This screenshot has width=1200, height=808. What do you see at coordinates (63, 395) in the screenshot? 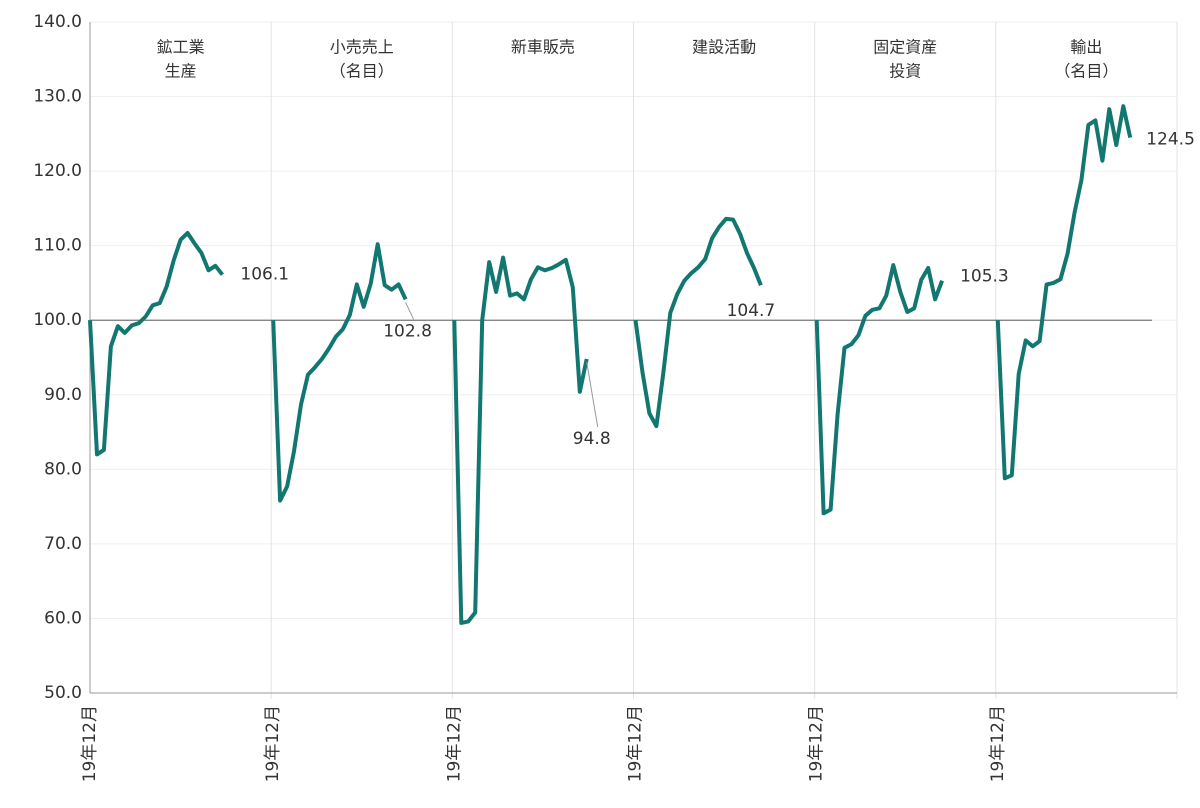
I see `y-tick-label: 90.0` at bounding box center [63, 395].